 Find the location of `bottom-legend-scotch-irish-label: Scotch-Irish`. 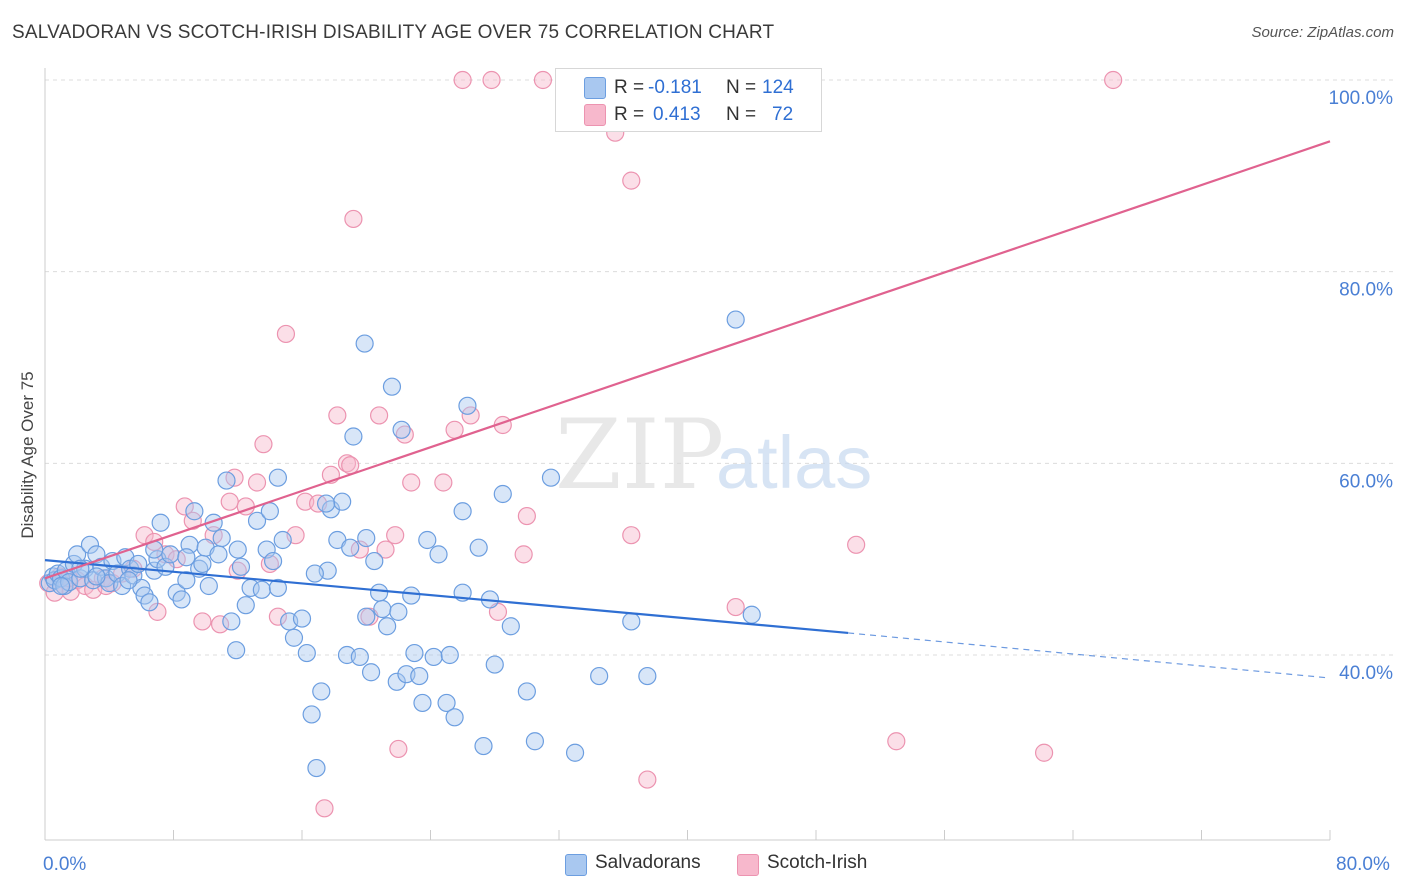

bottom-legend-scotch-irish-label: Scotch-Irish is located at coordinates (817, 862).